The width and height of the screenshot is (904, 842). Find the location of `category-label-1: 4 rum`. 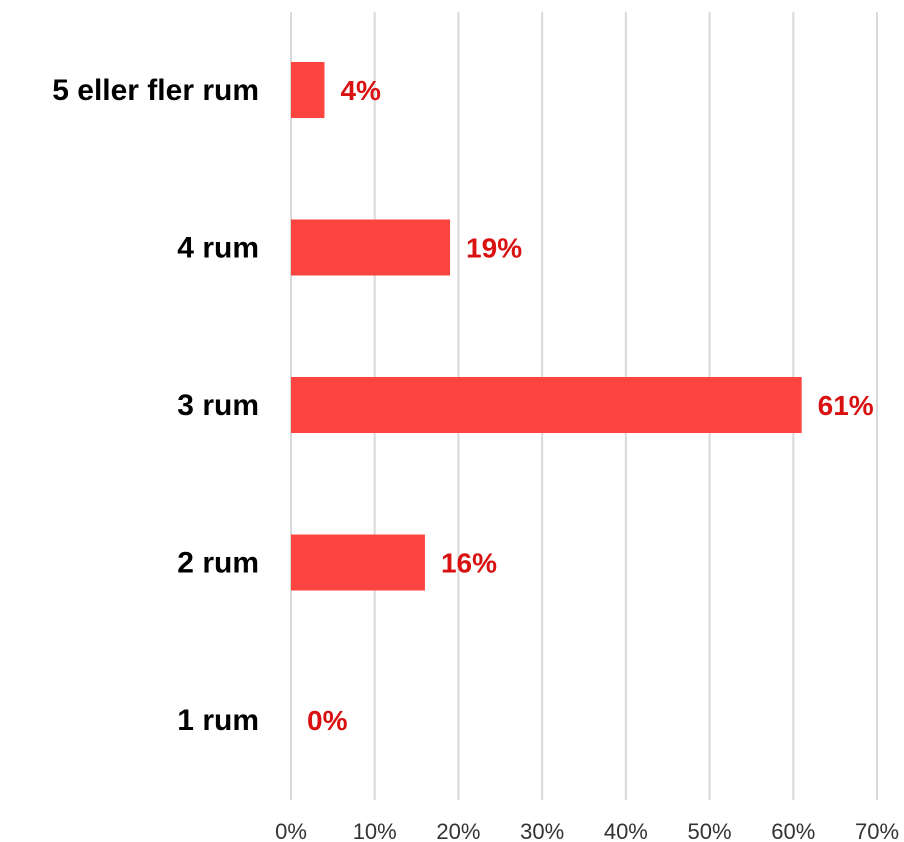

category-label-1: 4 rum is located at coordinates (218, 248).